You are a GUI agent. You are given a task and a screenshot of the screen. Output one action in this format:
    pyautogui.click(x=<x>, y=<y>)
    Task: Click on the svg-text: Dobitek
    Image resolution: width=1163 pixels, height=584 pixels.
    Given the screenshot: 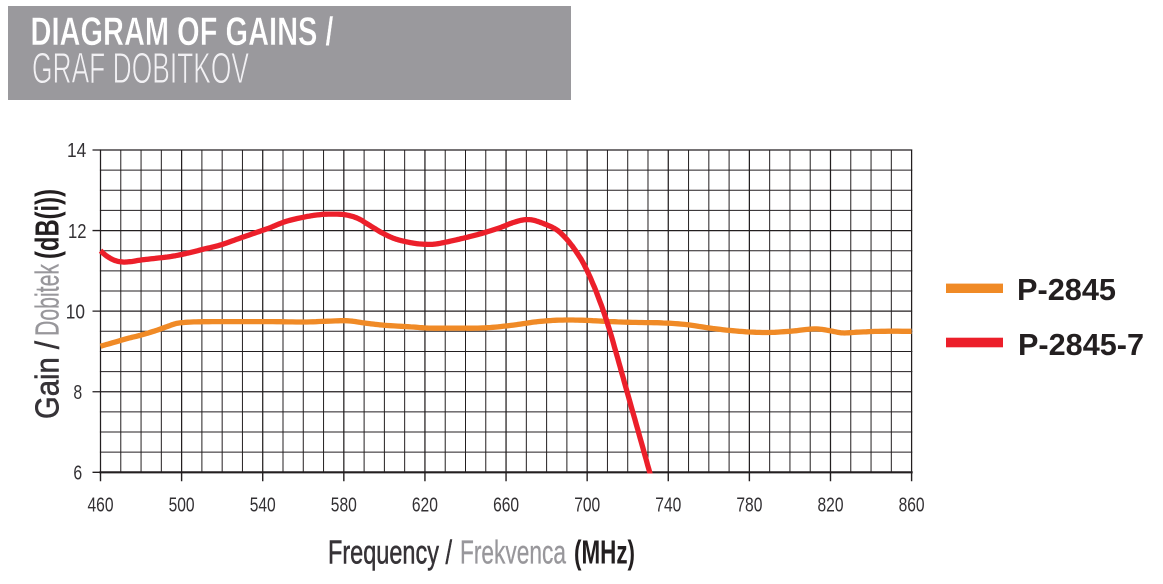 What is the action you would take?
    pyautogui.click(x=47, y=300)
    